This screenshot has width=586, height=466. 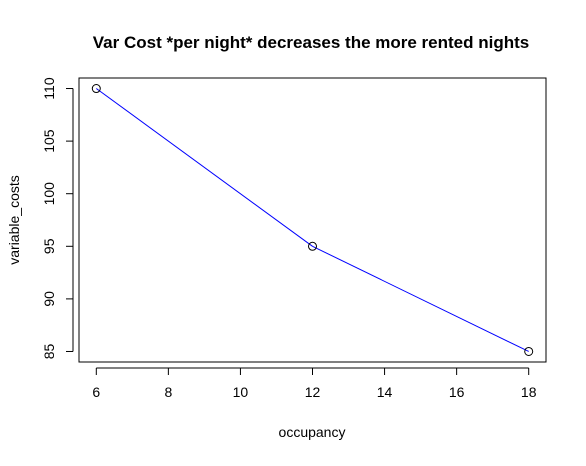 I want to click on x-tick-label: 18, so click(x=529, y=392).